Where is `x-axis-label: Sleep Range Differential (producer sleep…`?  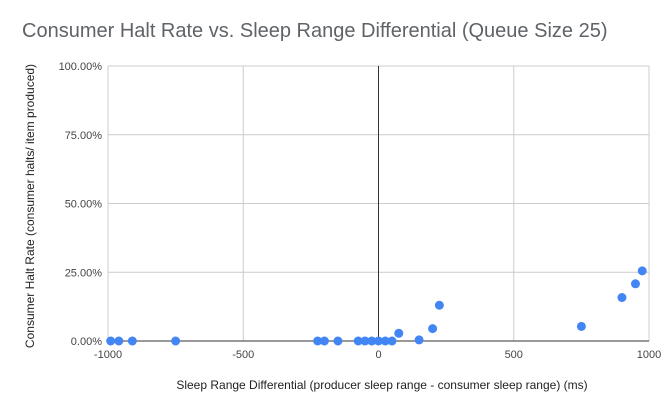 x-axis-label: Sleep Range Differential (producer sleep… is located at coordinates (381, 385).